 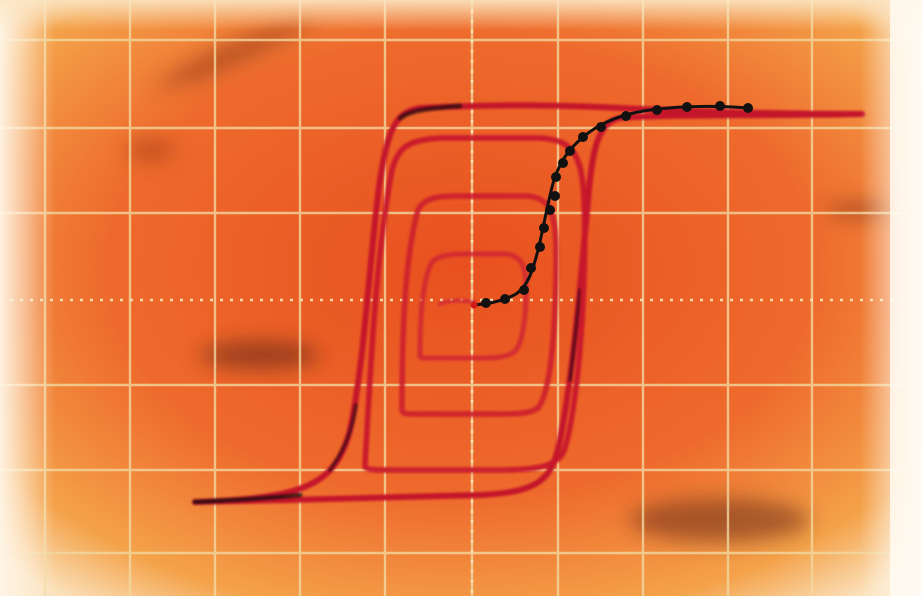 I want to click on right-bezel, so click(x=906, y=298).